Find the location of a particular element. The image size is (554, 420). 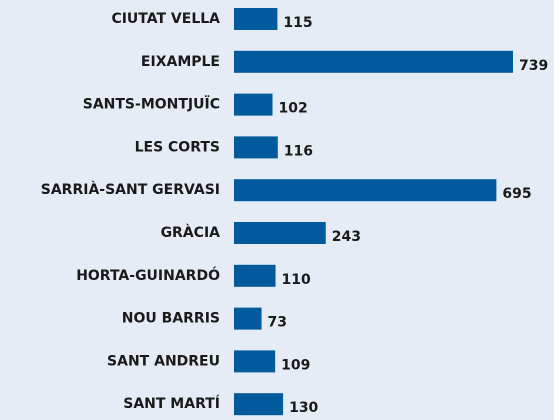

value-label: 102 is located at coordinates (293, 109).